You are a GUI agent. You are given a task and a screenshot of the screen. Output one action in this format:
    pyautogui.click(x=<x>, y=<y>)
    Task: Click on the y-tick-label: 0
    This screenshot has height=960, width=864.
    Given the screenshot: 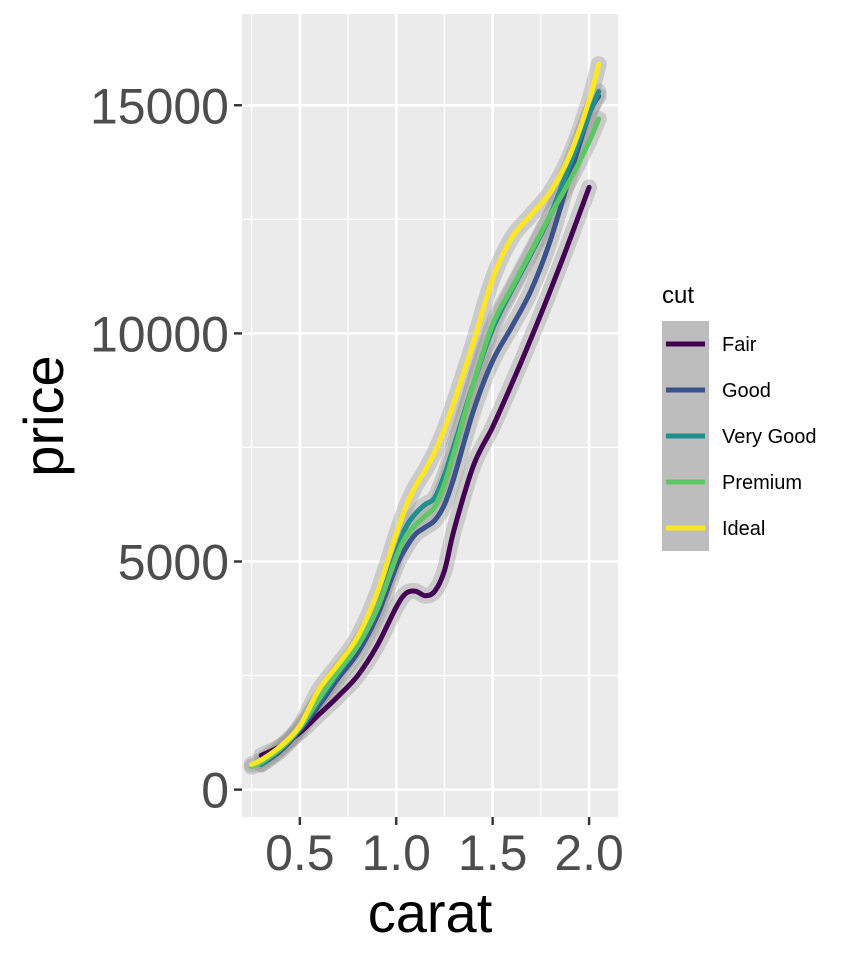 What is the action you would take?
    pyautogui.click(x=215, y=791)
    